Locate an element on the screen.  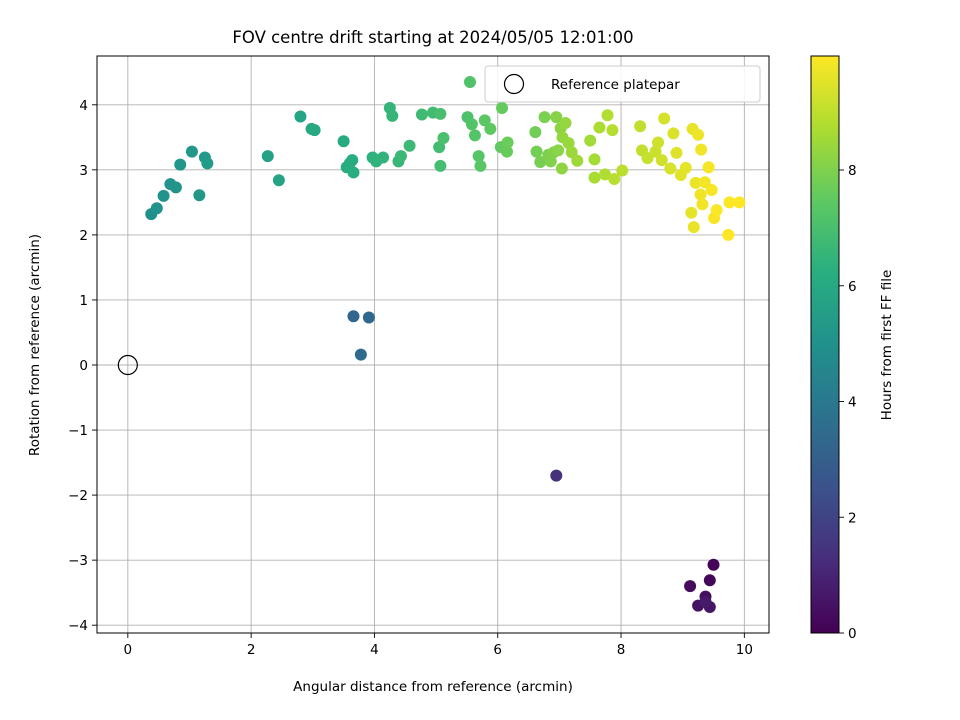
x-tick-label: 10 is located at coordinates (744, 650).